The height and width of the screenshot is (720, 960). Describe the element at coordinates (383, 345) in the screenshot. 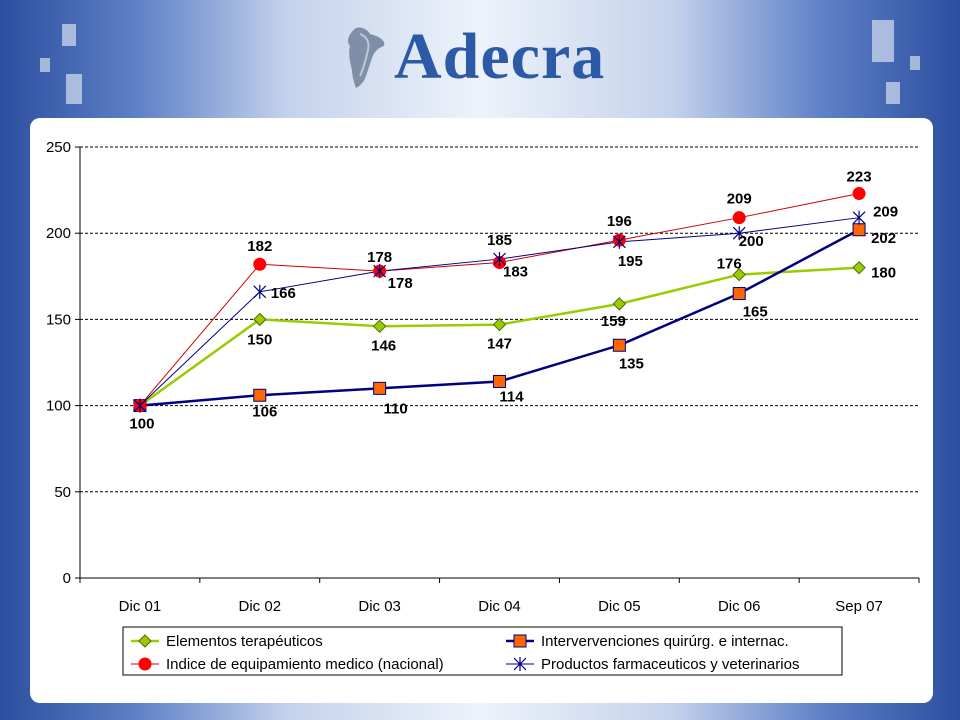

I see `data-label-elementos-terapeuticos: 146` at that location.